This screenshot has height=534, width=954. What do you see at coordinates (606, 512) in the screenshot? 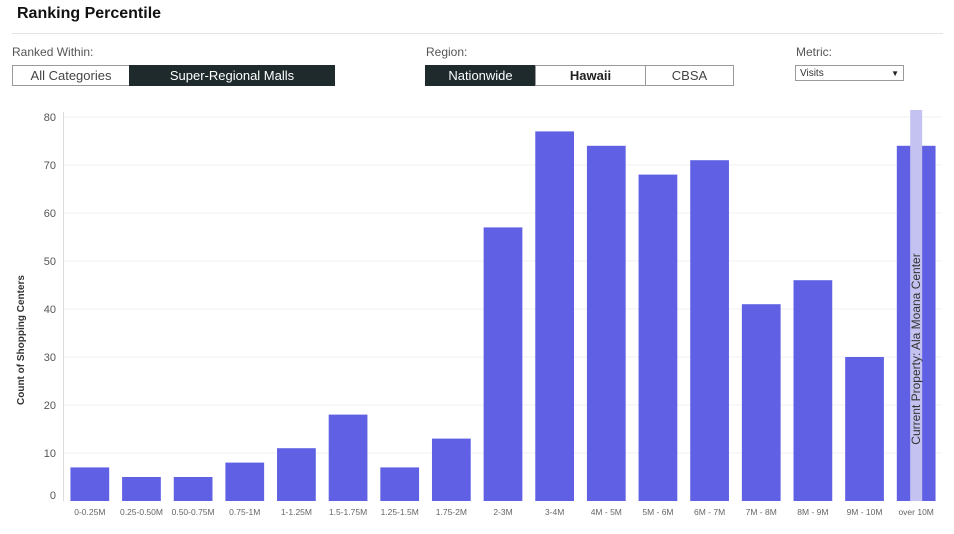
I see `x-tick-label: 4M - 5M` at bounding box center [606, 512].